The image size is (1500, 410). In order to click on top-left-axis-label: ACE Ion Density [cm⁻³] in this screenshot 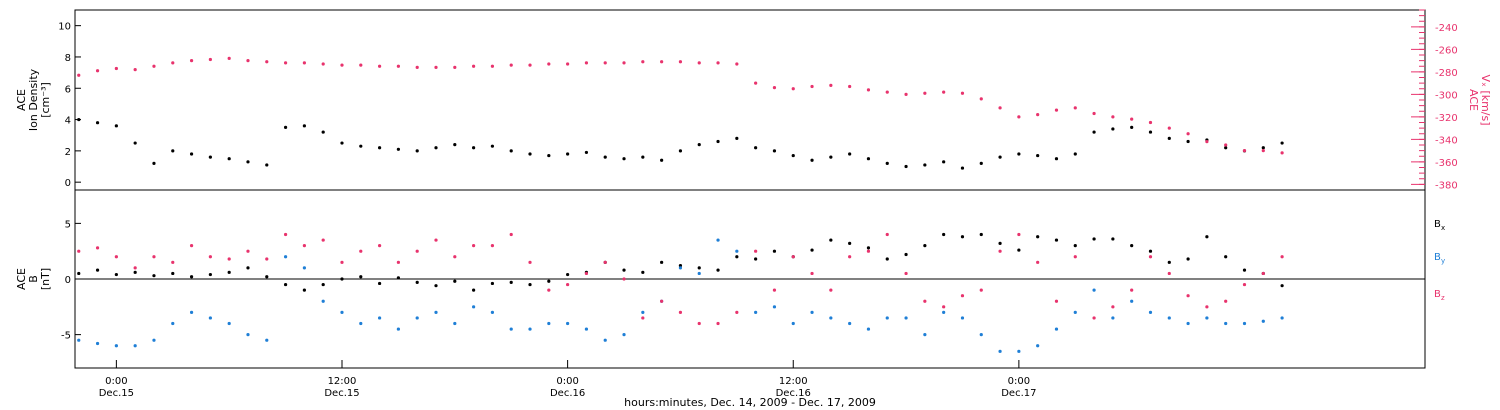, I will do `click(33, 99)`.